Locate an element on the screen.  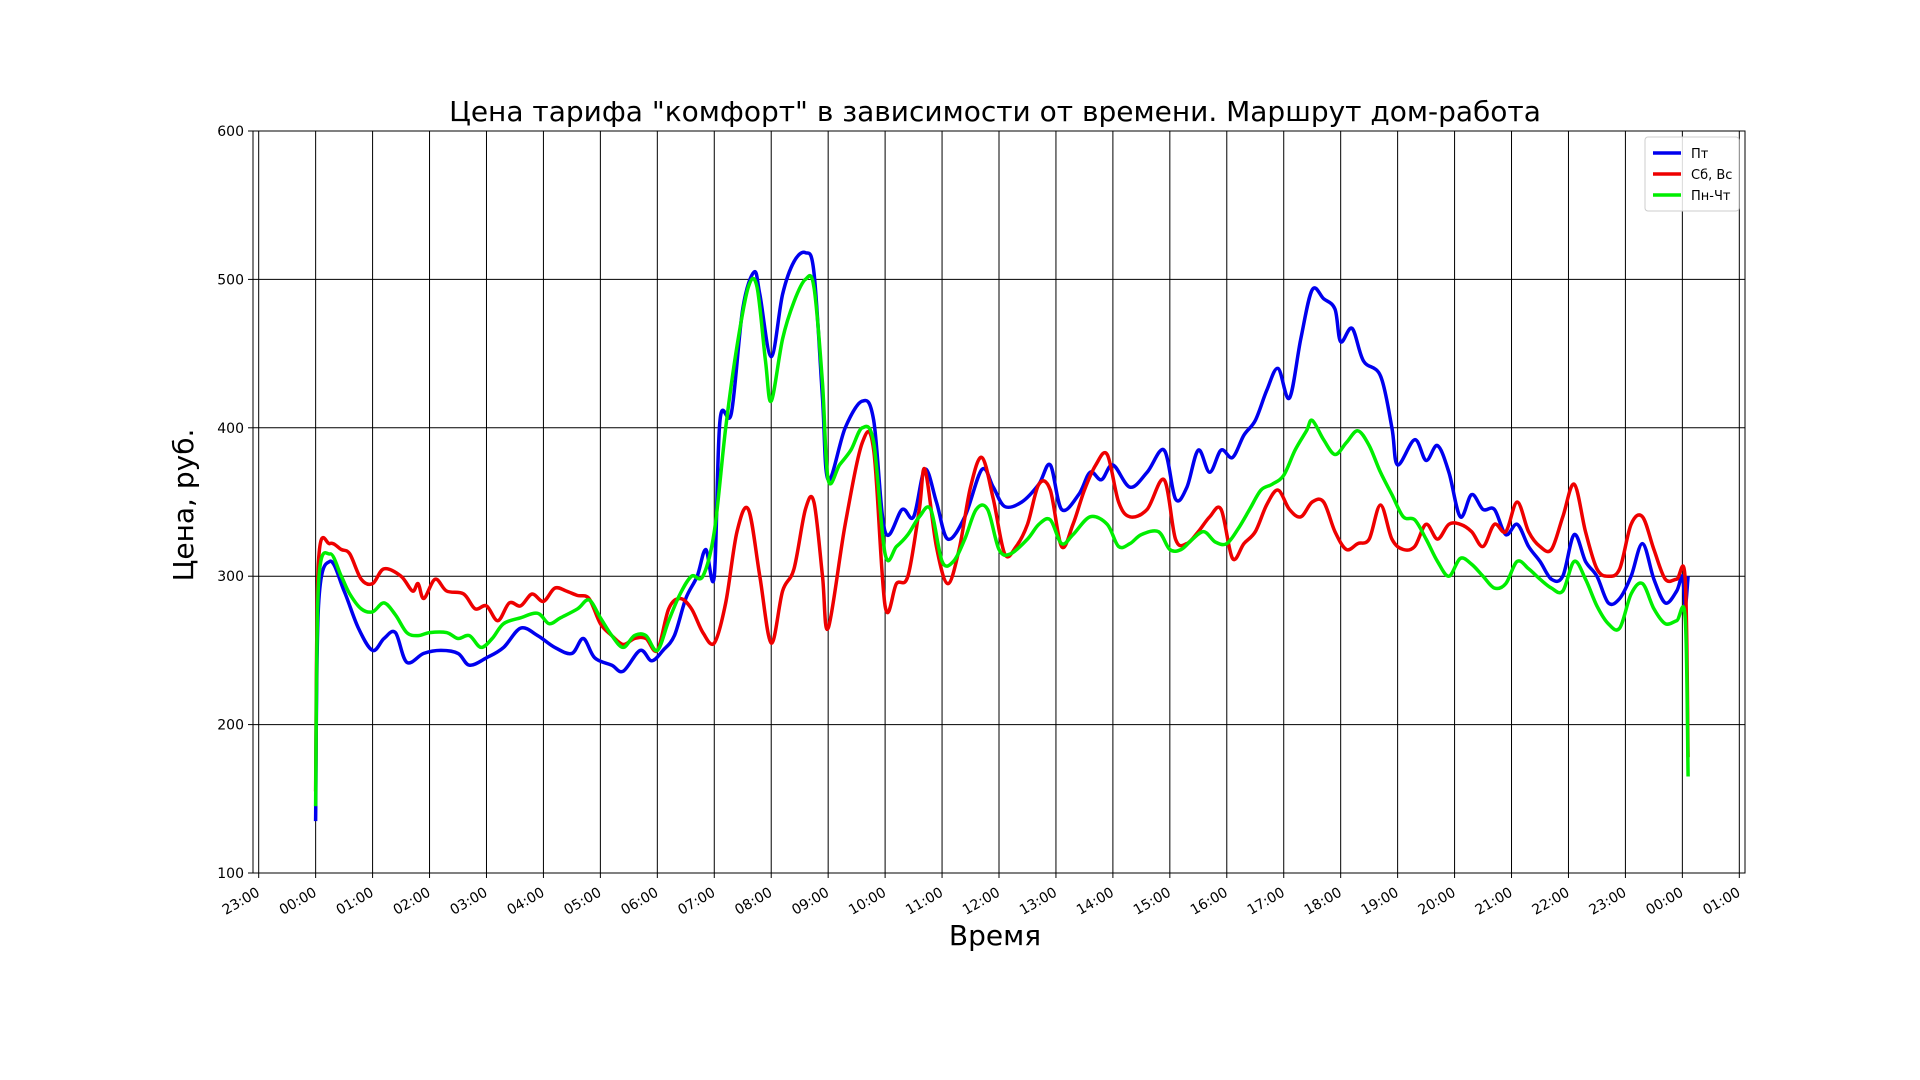
y-tick-label: 400 is located at coordinates (230, 429).